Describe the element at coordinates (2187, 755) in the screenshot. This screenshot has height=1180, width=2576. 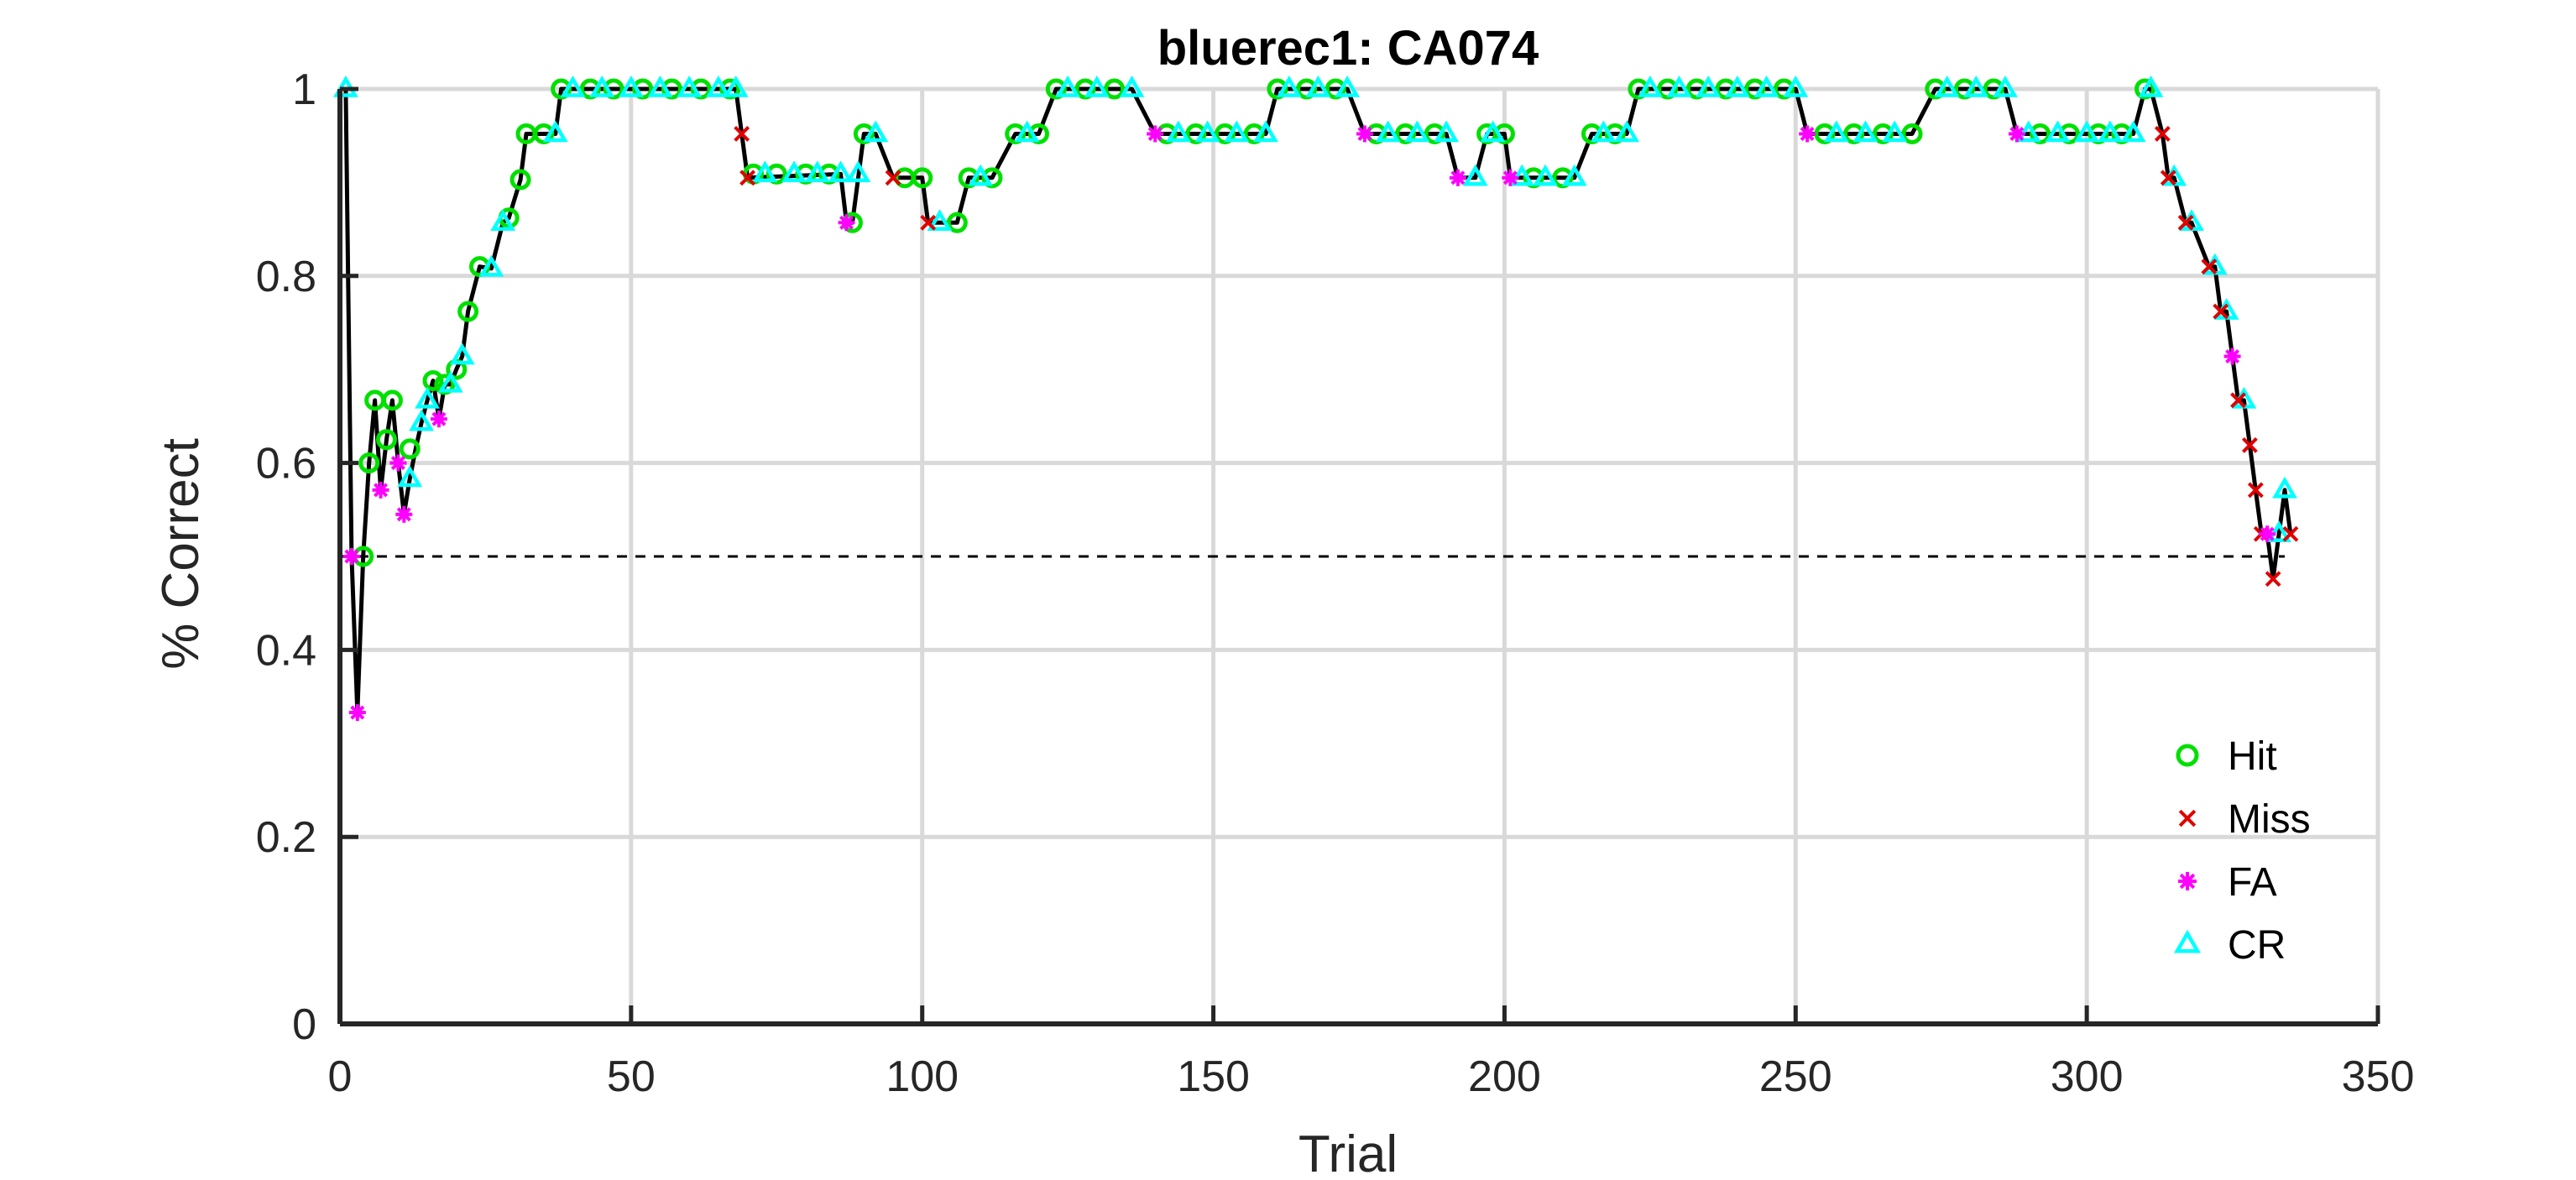
I see `legend-hit-icon` at that location.